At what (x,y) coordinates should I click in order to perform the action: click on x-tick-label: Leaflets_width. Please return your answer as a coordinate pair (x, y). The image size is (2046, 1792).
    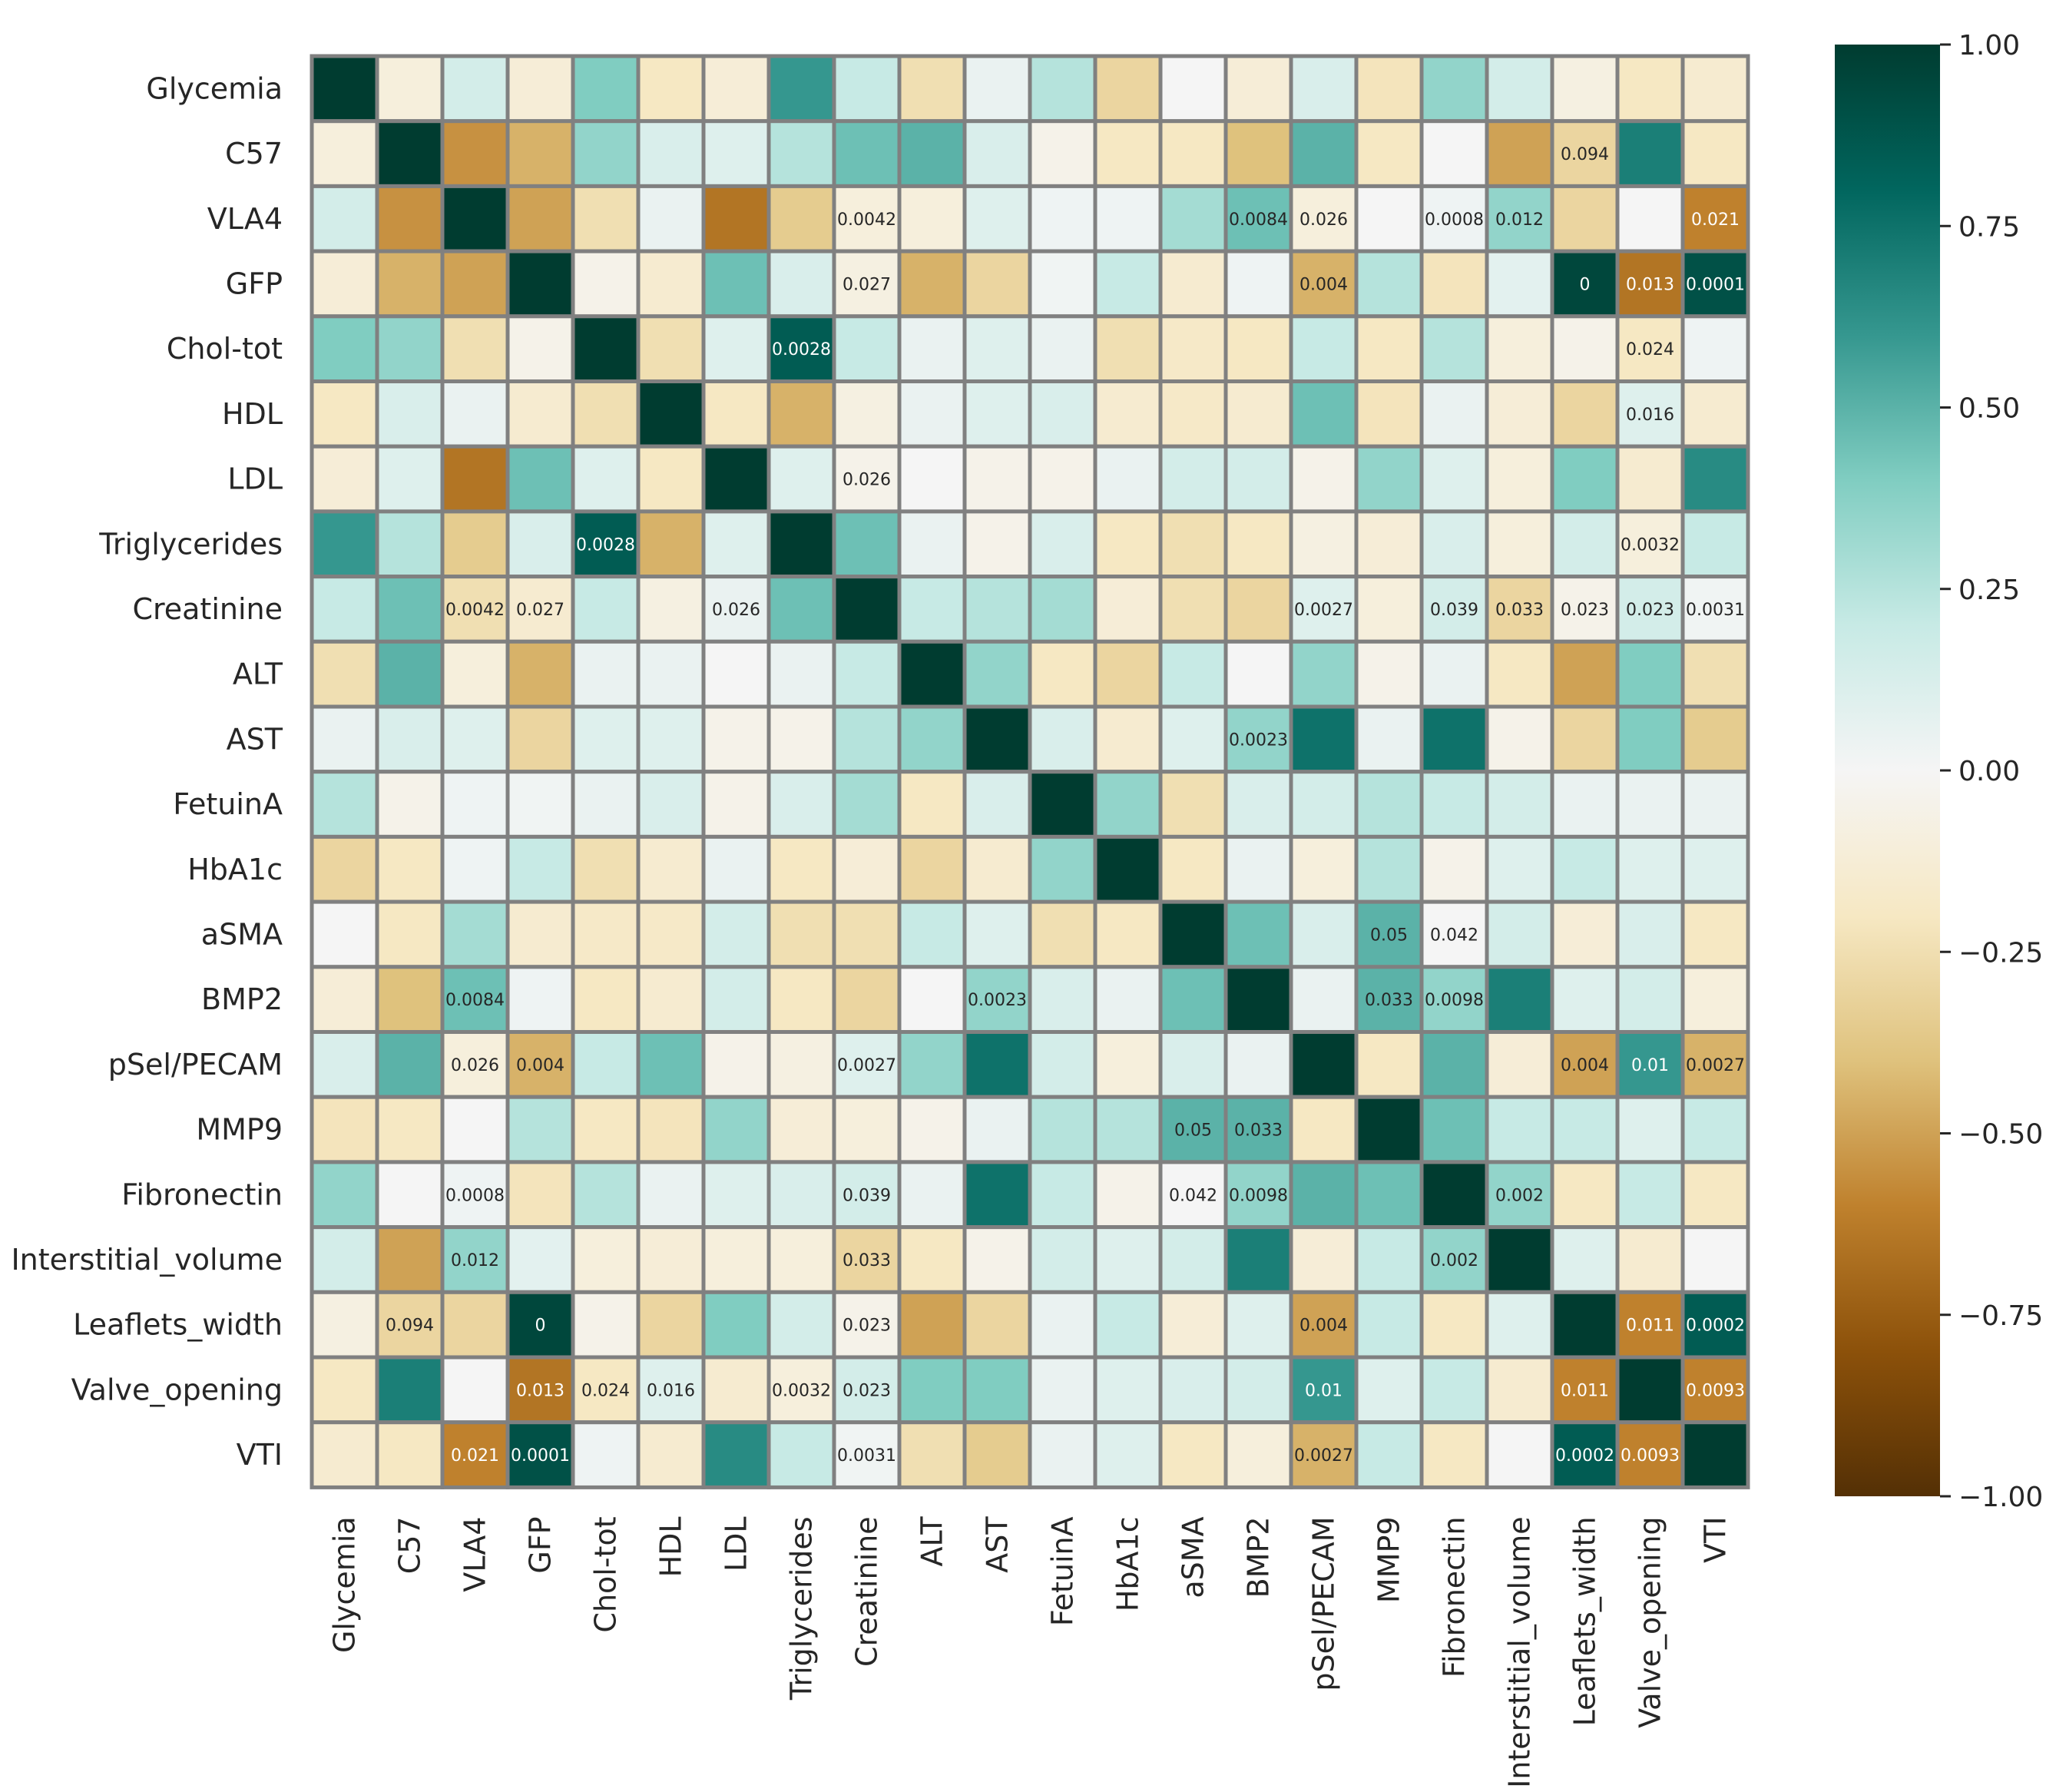
    Looking at the image, I should click on (1585, 1621).